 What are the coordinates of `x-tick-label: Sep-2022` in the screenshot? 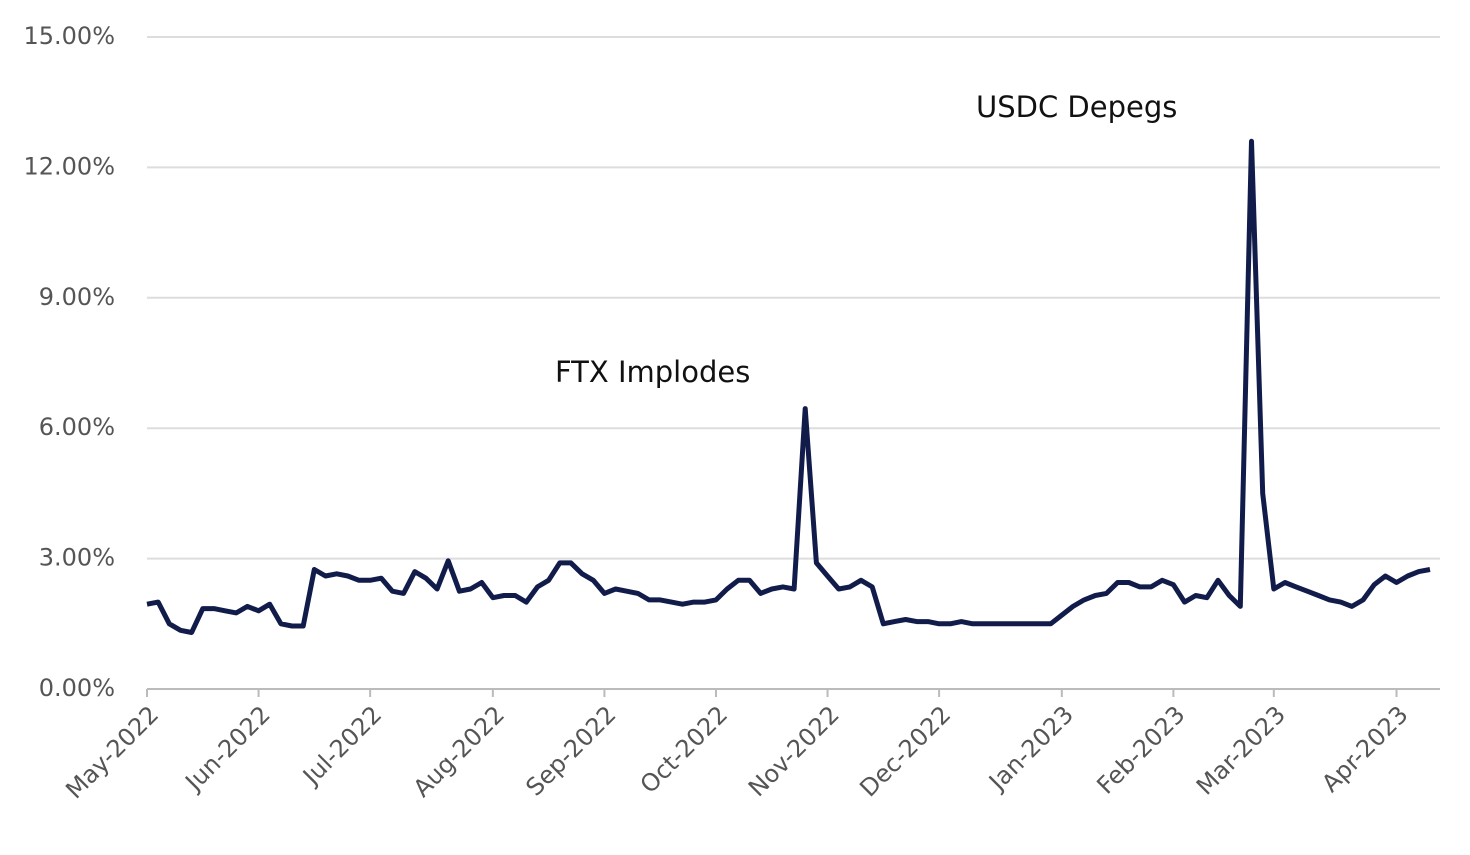 It's located at (571, 750).